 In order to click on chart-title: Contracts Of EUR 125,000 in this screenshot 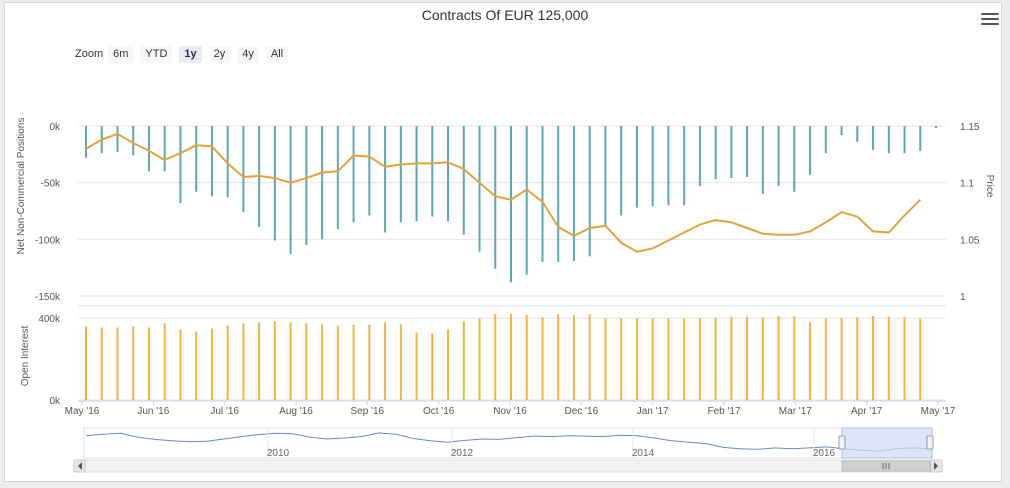, I will do `click(505, 15)`.